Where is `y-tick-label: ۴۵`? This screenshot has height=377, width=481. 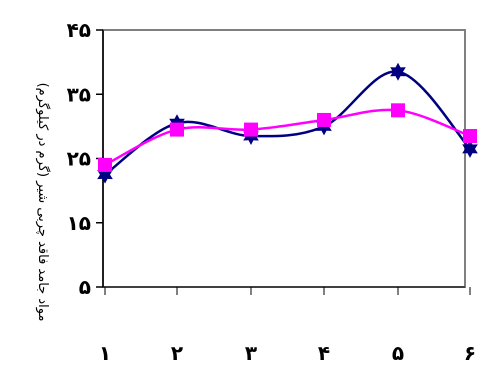 y-tick-label: ۴۵ is located at coordinates (79, 30).